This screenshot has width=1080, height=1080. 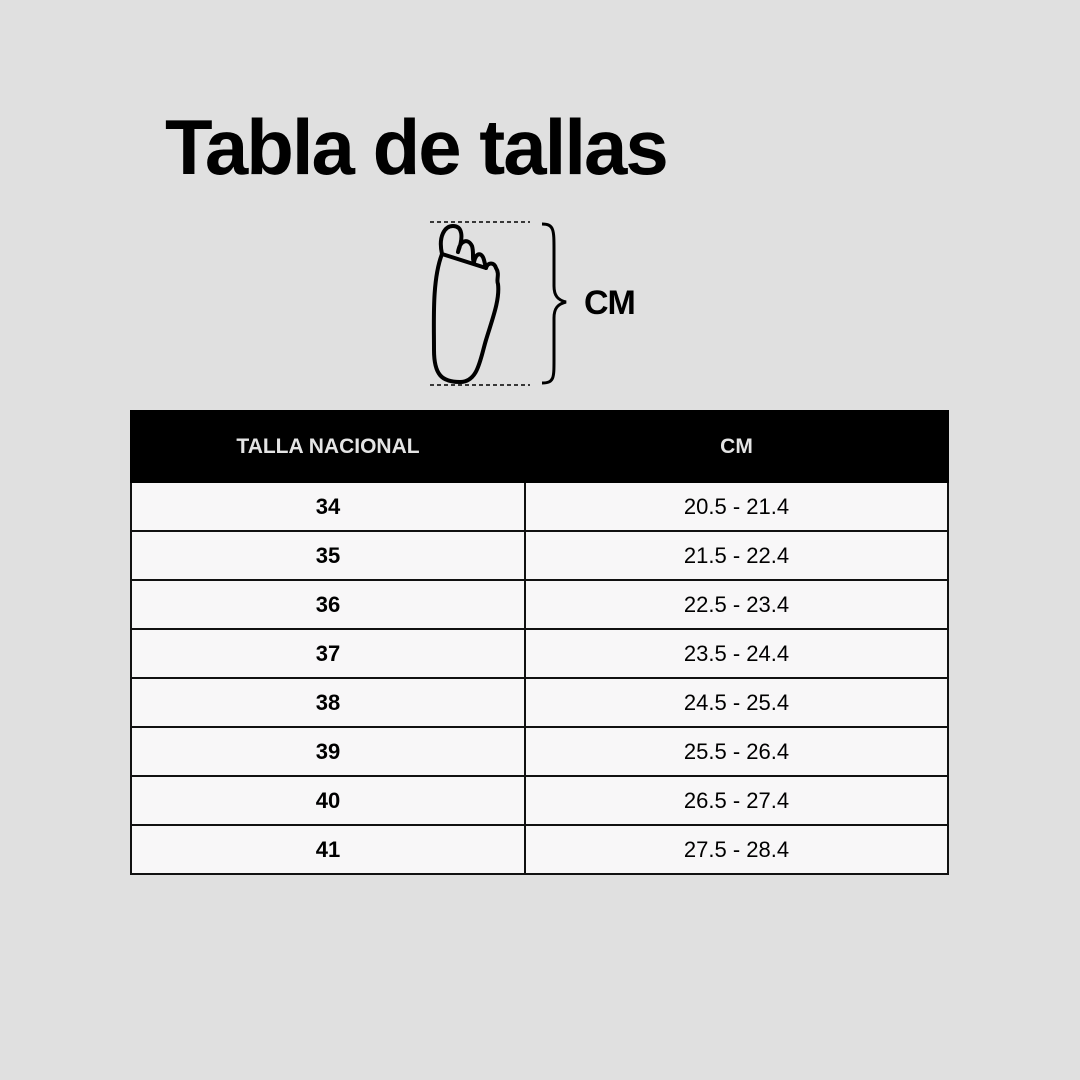 I want to click on size-cell: 37, so click(x=328, y=653).